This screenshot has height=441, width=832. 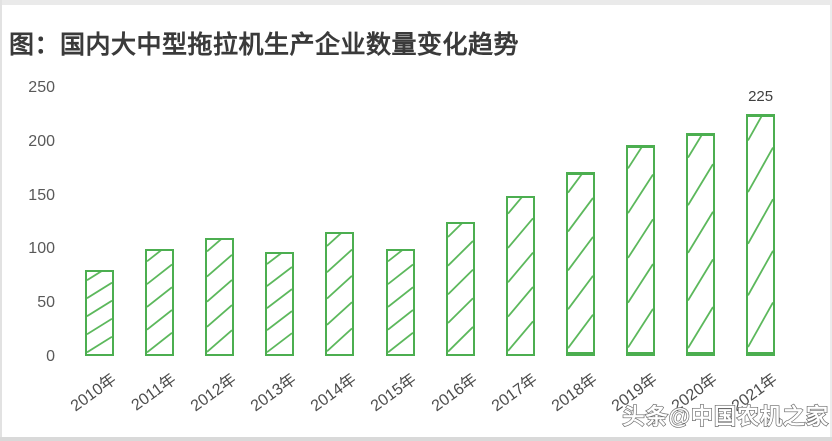 I want to click on bar-2012年, so click(x=220, y=296).